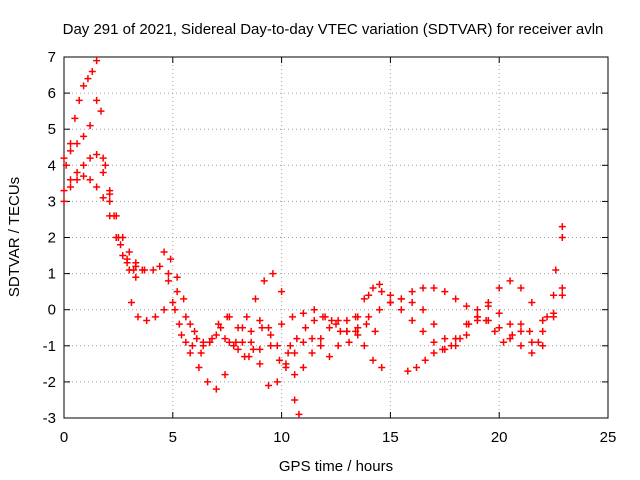  What do you see at coordinates (608, 437) in the screenshot?
I see `x-tick-label: 25` at bounding box center [608, 437].